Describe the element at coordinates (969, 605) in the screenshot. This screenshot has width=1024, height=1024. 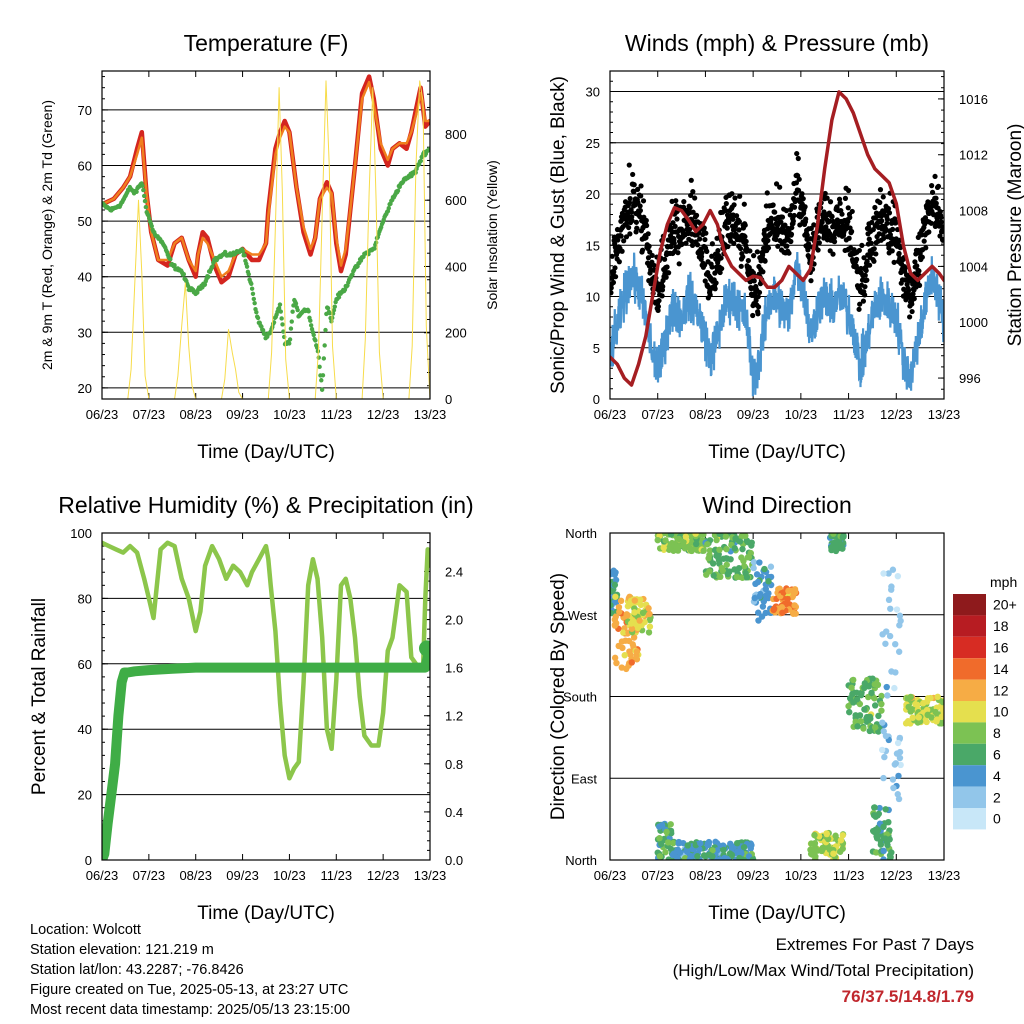
I see `direction-legend-swatch` at that location.